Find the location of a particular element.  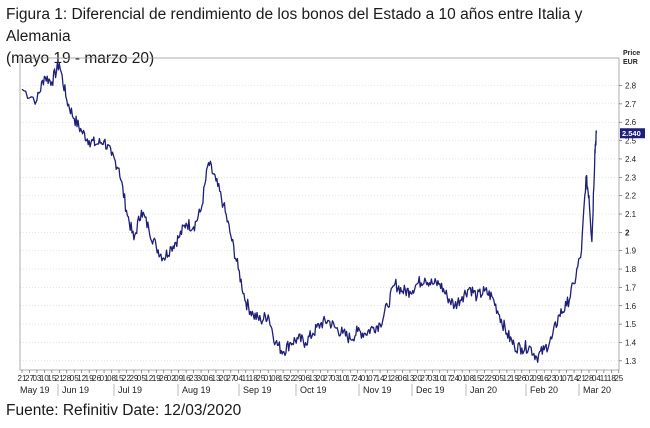

y-tick-label: 2.7 is located at coordinates (631, 104).